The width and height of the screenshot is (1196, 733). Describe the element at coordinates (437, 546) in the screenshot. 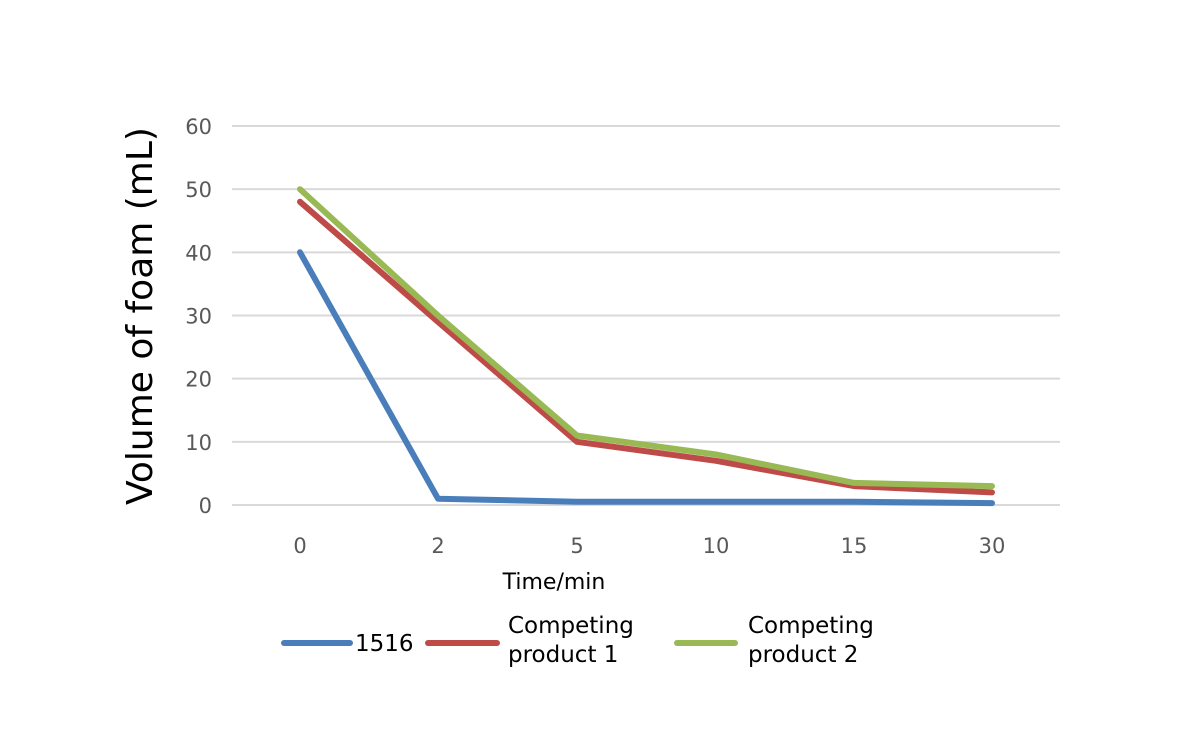

I see `x-tick-label: 2` at that location.